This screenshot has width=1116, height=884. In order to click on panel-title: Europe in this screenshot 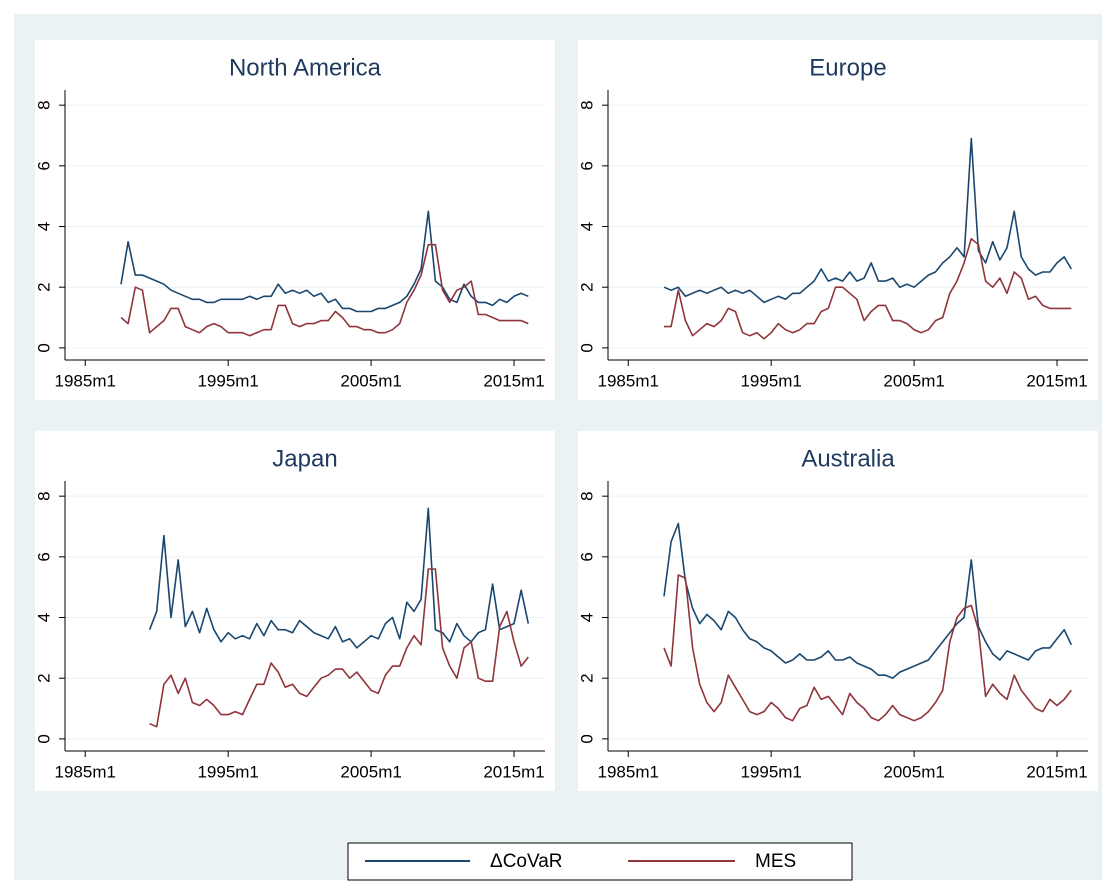, I will do `click(847, 67)`.